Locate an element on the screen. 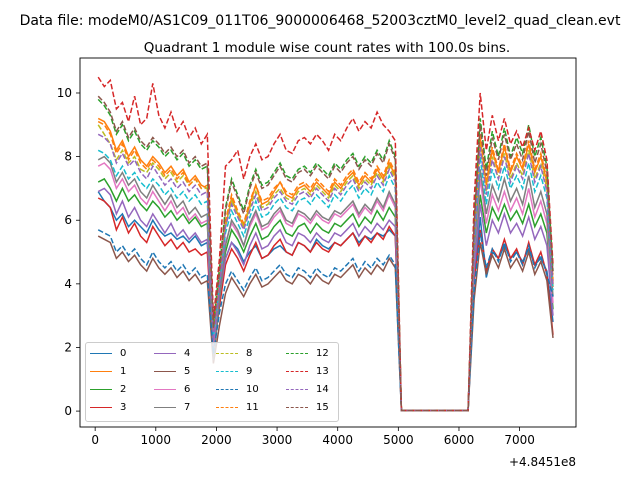 The image size is (640, 480). legend-label: 9 is located at coordinates (249, 371).